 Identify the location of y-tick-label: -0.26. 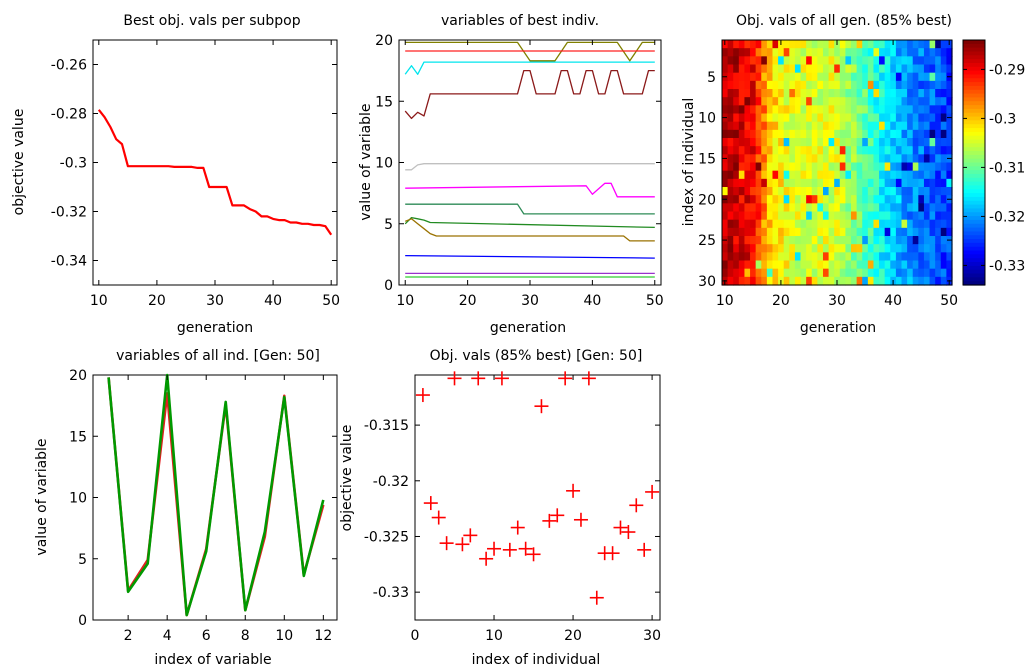
(69, 66).